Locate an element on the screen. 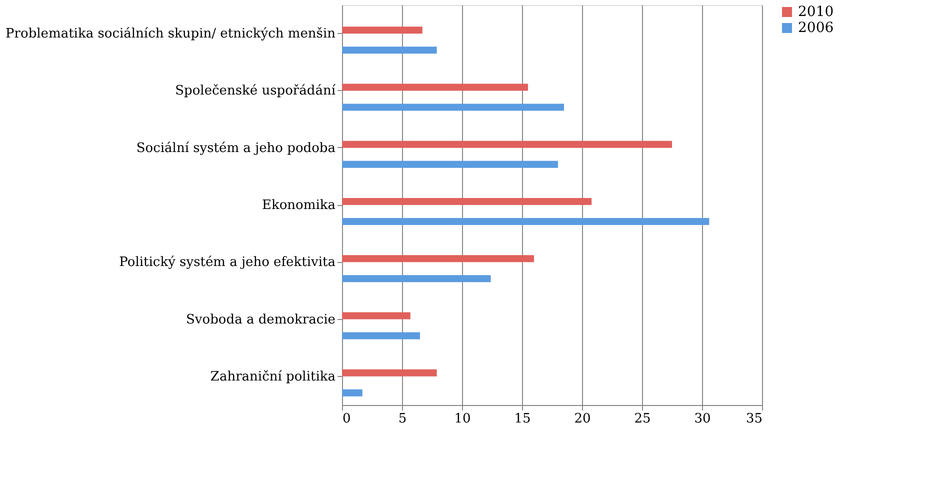  y-tick-label: Zahraniční politika is located at coordinates (273, 376).